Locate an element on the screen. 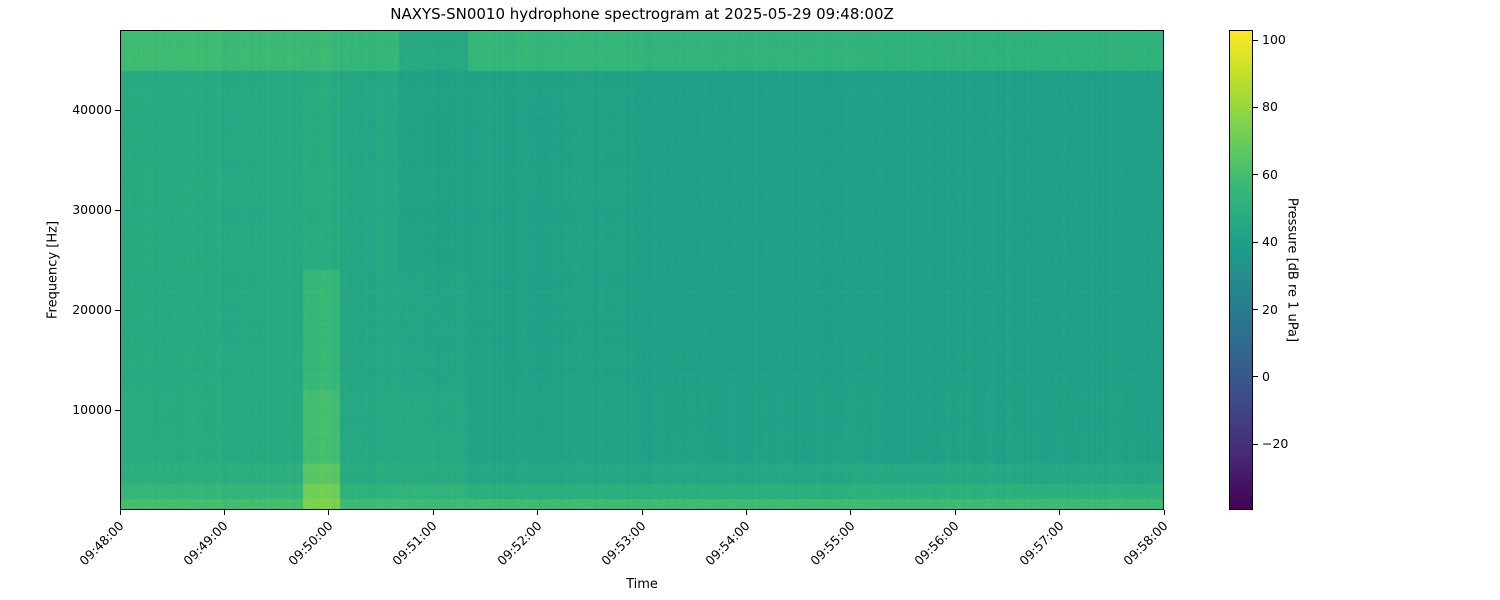 This screenshot has height=600, width=1500. x-tick-label: 09:51:00 is located at coordinates (414, 543).